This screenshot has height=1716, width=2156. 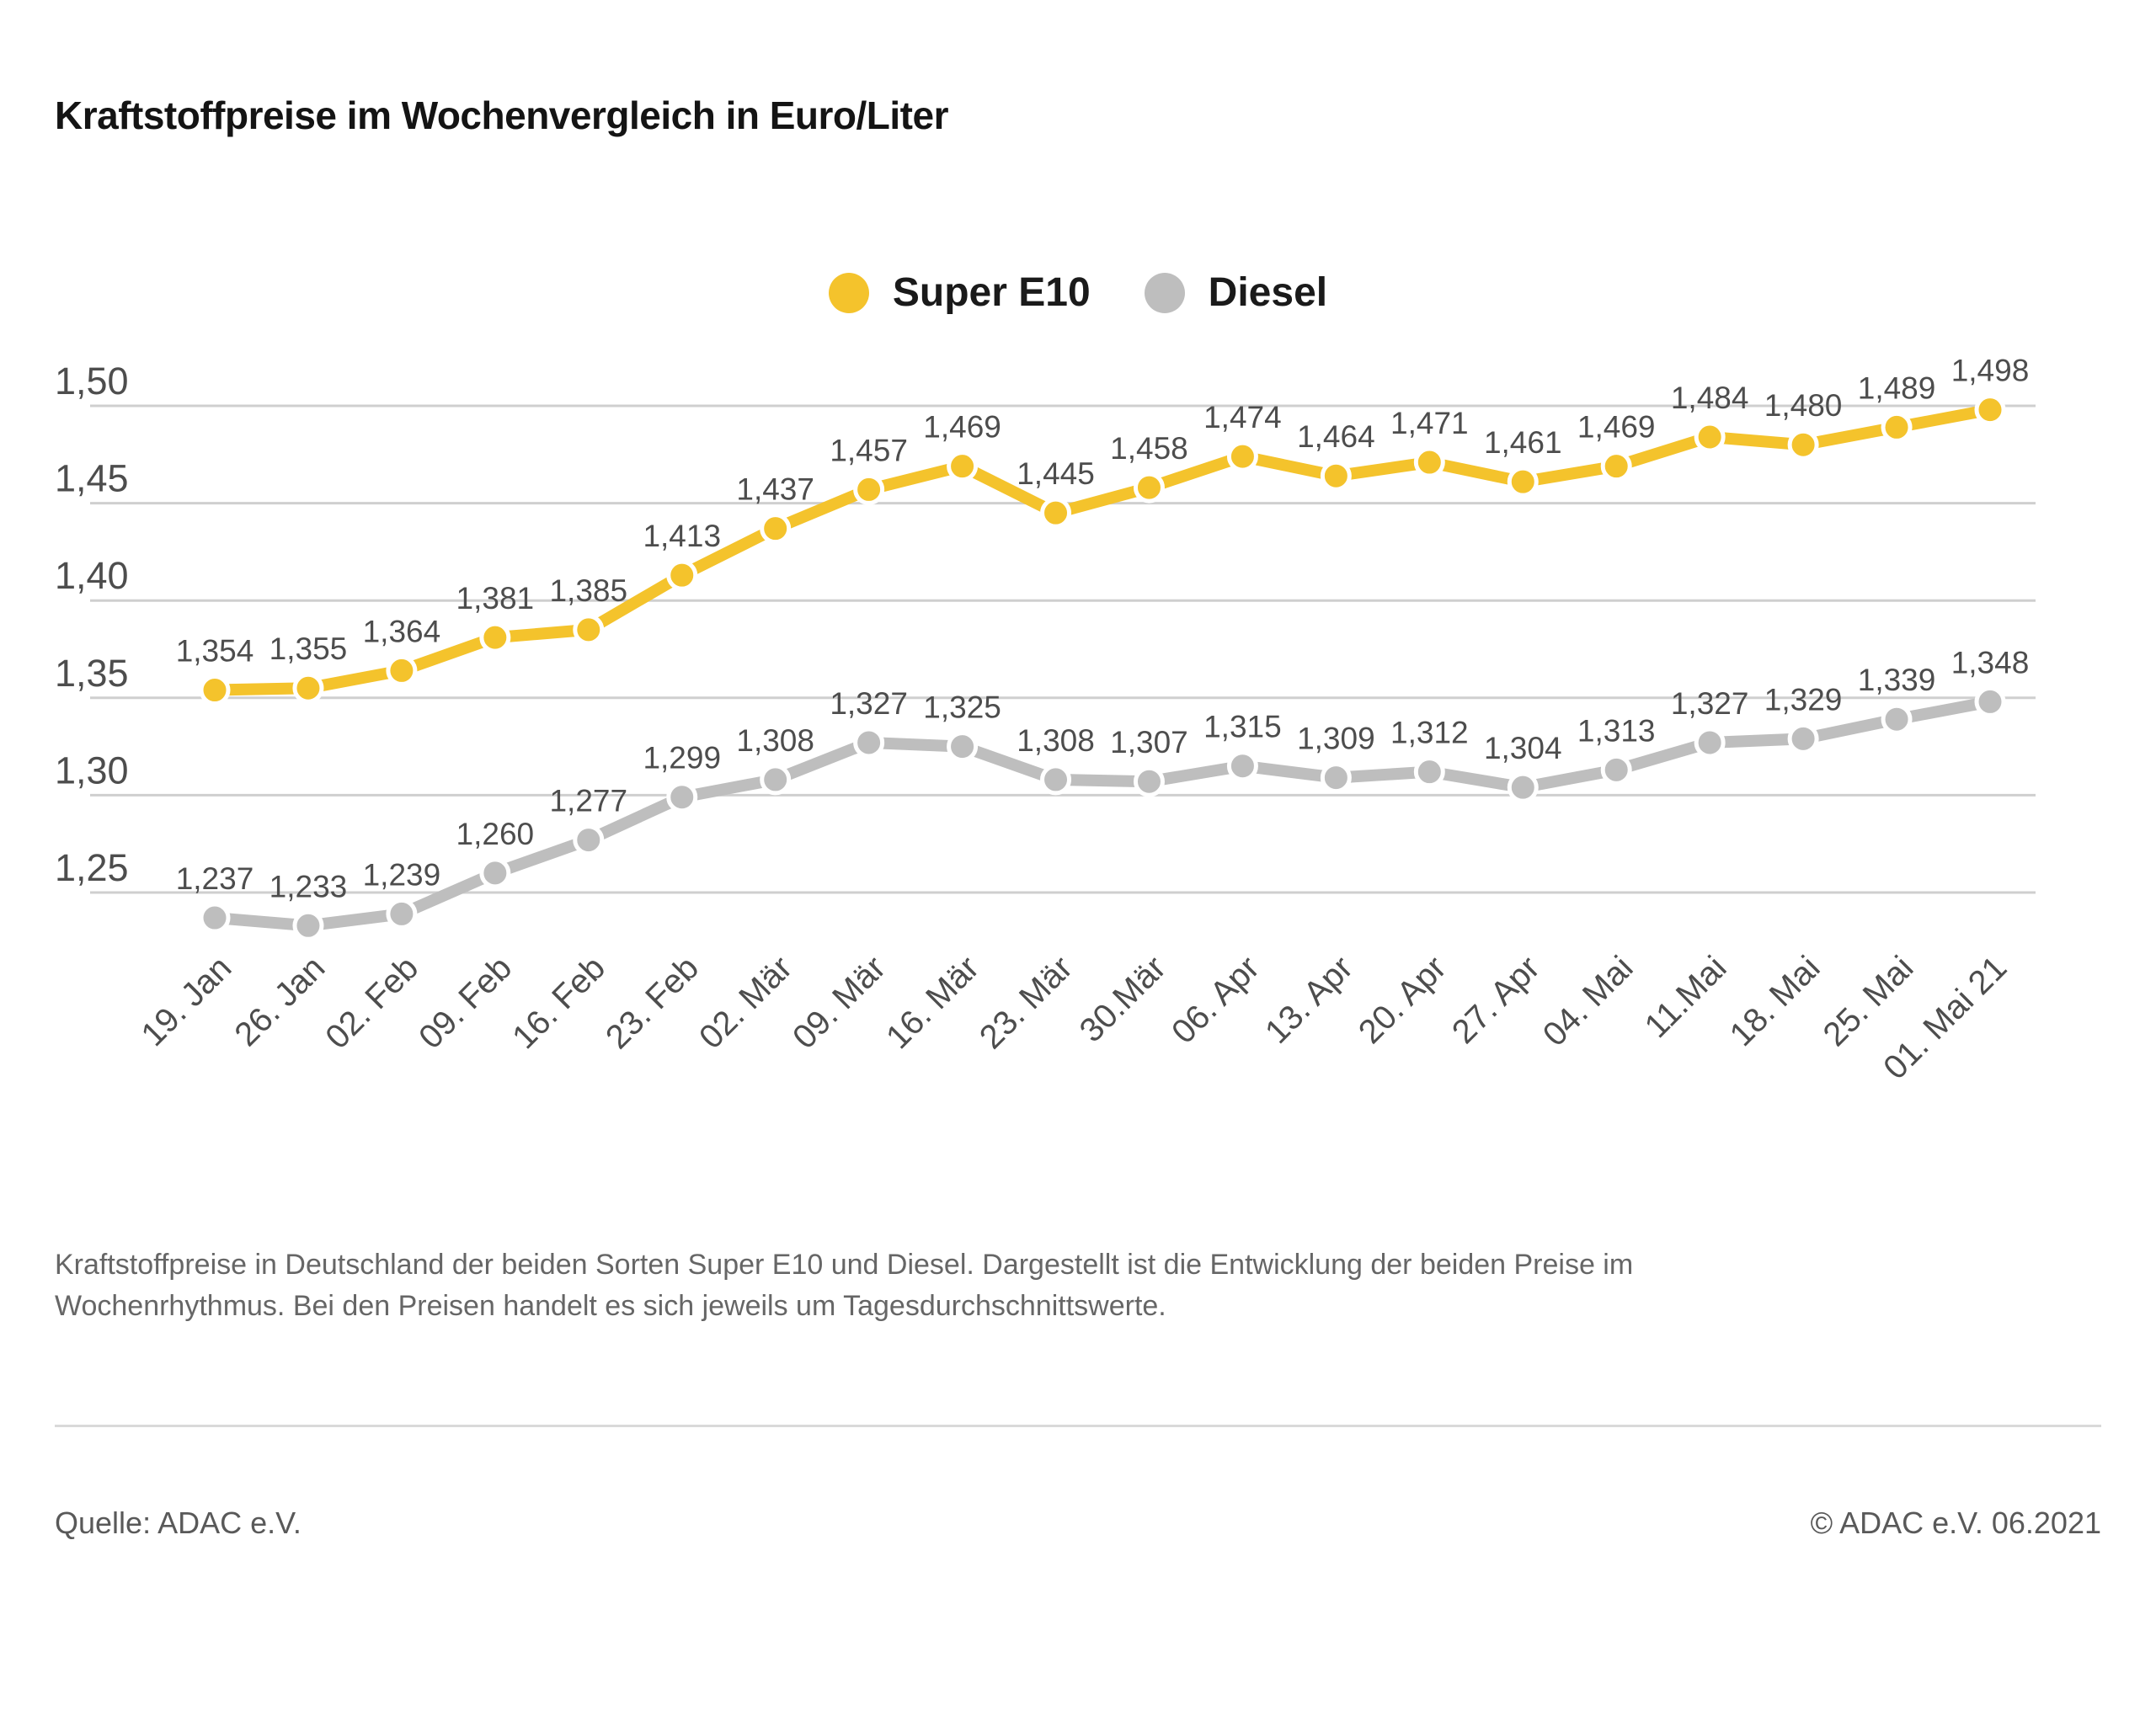 I want to click on diesel-value-label: 1,339, so click(x=1897, y=680).